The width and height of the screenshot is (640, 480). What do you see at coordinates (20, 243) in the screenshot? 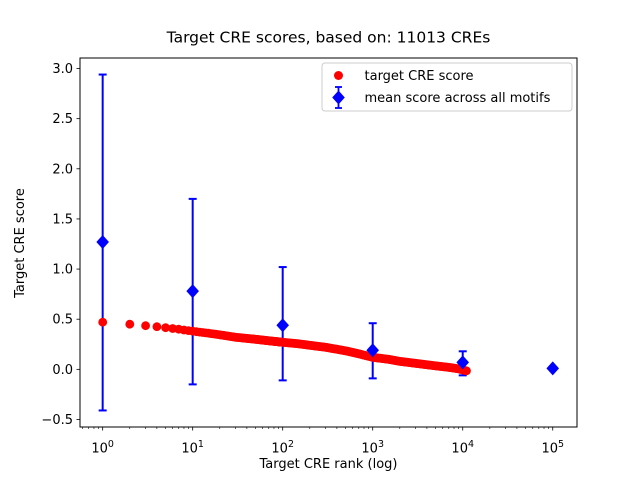
I see `y-axis-label: Target CRE score` at bounding box center [20, 243].